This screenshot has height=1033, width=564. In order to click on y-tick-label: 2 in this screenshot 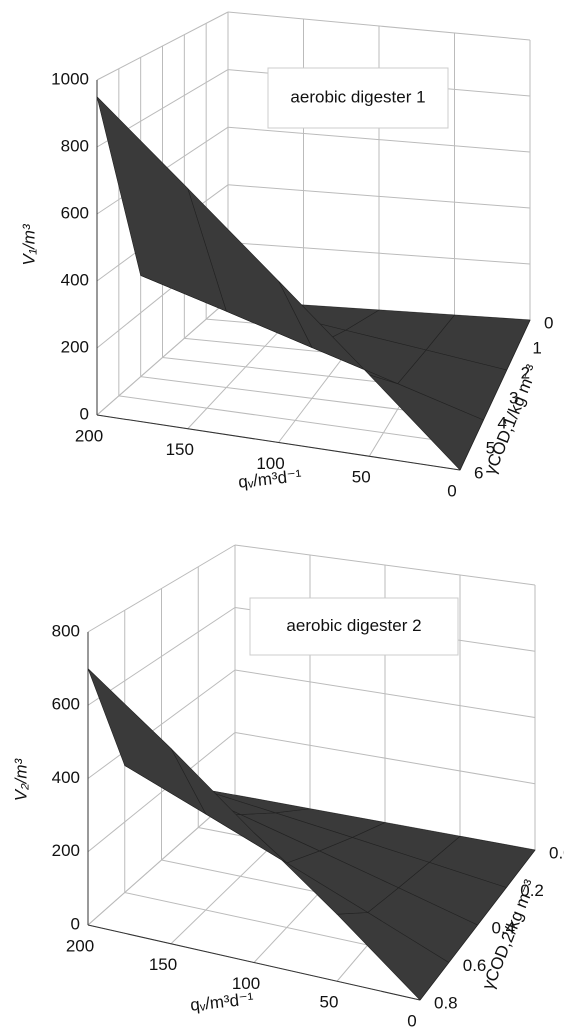, I will do `click(525, 372)`.